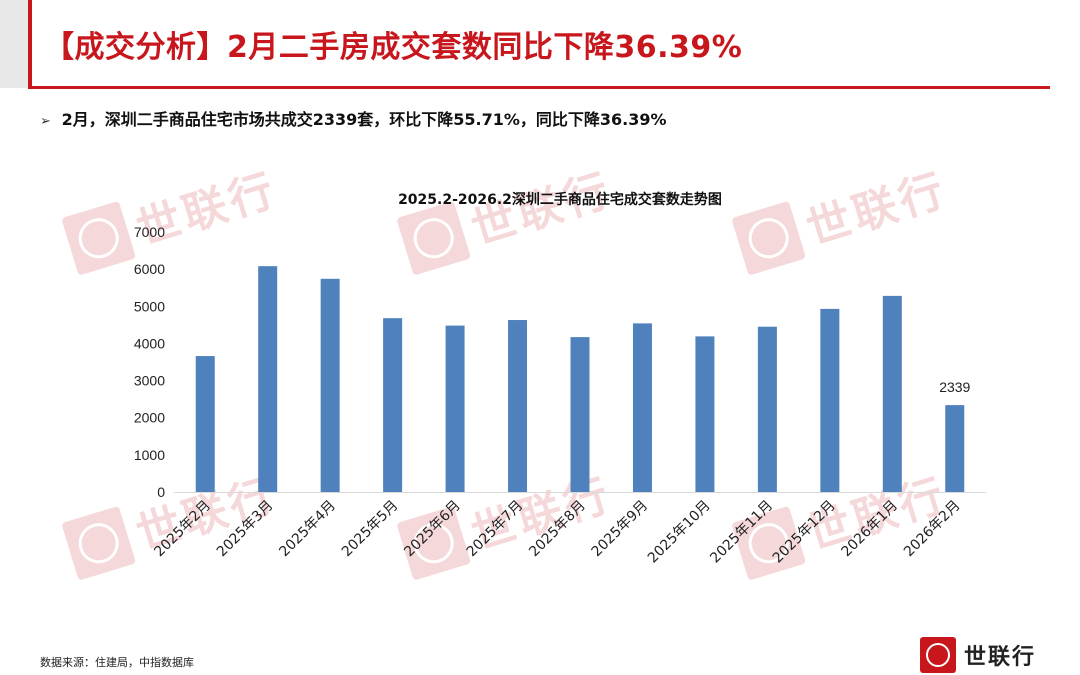 This screenshot has width=1080, height=675. I want to click on y-tick-label: 5000, so click(149, 306).